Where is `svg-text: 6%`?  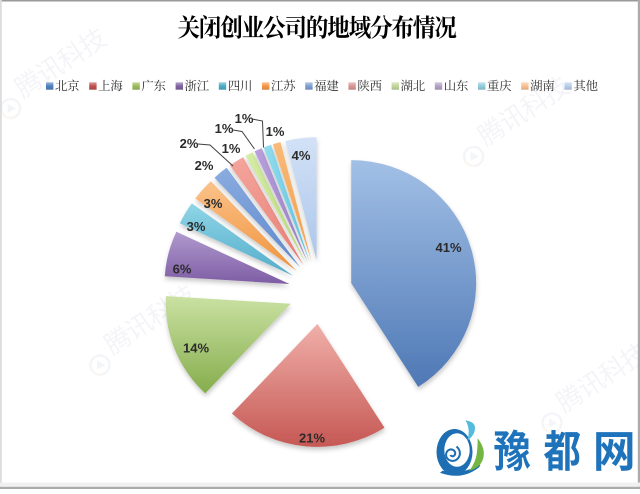
svg-text: 6% is located at coordinates (182, 268).